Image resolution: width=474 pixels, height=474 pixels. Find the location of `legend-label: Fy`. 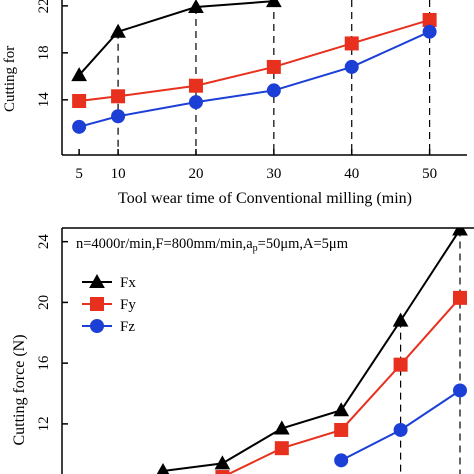

legend-label: Fy is located at coordinates (128, 305).